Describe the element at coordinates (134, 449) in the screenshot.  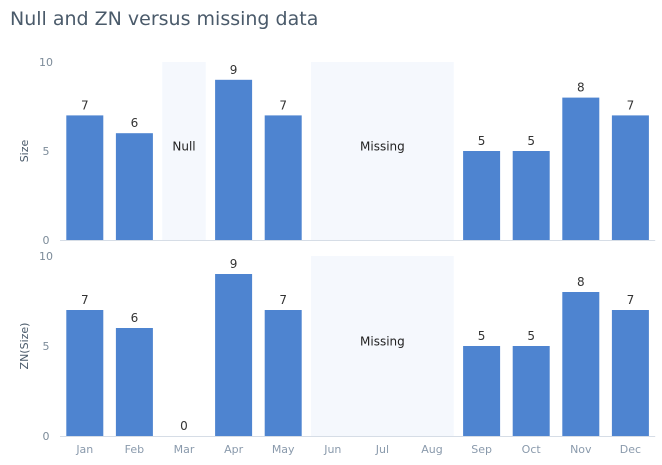
I see `x-tick-Feb: Feb` at that location.